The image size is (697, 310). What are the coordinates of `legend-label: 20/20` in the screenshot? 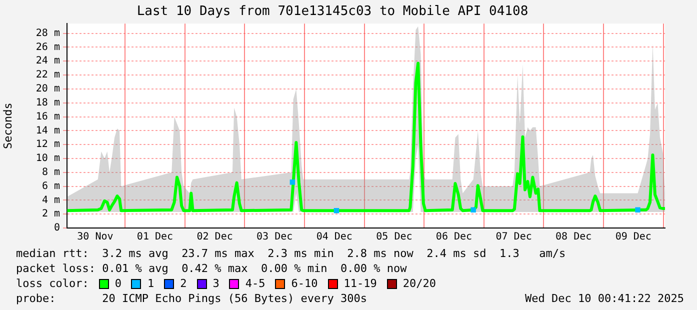 It's located at (419, 283).